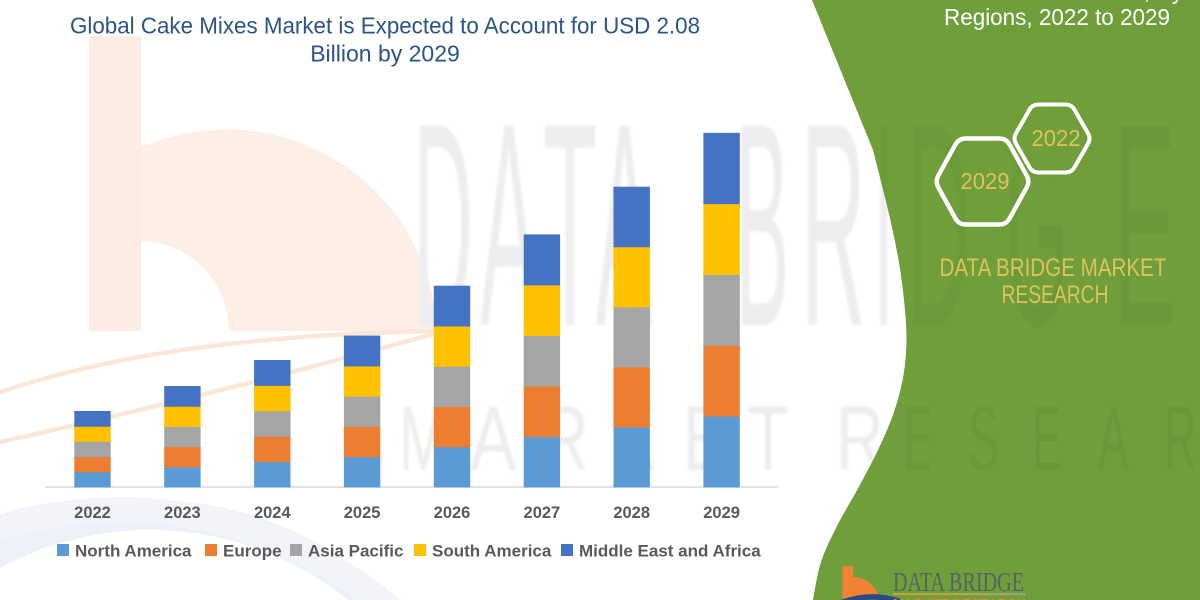 This screenshot has width=1200, height=600. I want to click on svg-text: 2023, so click(182, 513).